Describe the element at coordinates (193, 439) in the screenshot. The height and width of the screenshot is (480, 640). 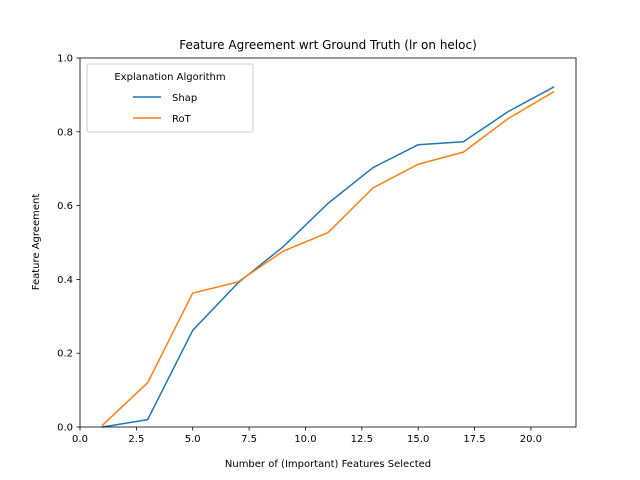
I see `x-tick-label: 5.0` at that location.